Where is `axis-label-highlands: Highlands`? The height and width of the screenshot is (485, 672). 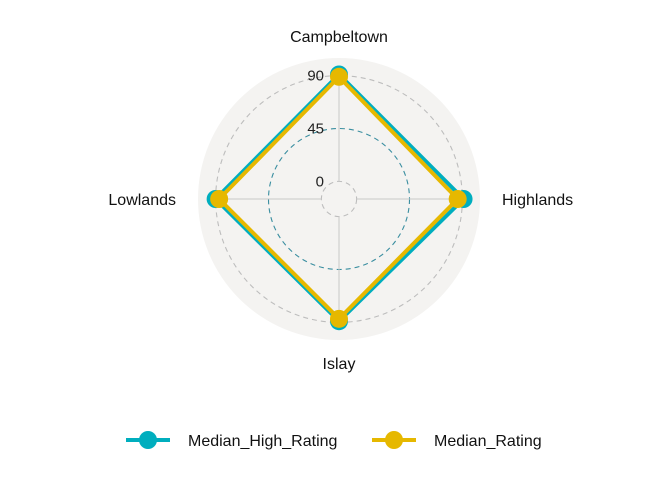
axis-label-highlands: Highlands is located at coordinates (537, 200).